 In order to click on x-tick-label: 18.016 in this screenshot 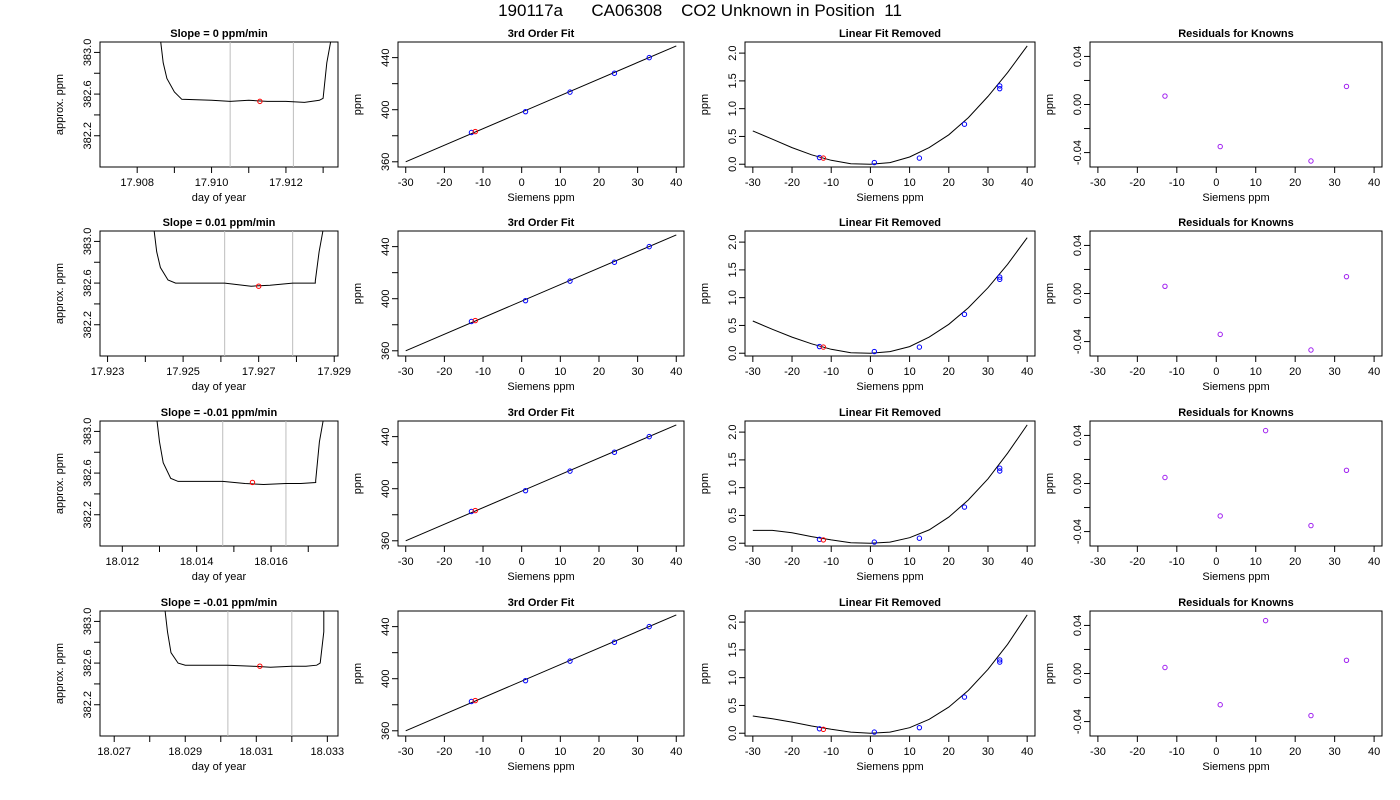, I will do `click(271, 562)`.